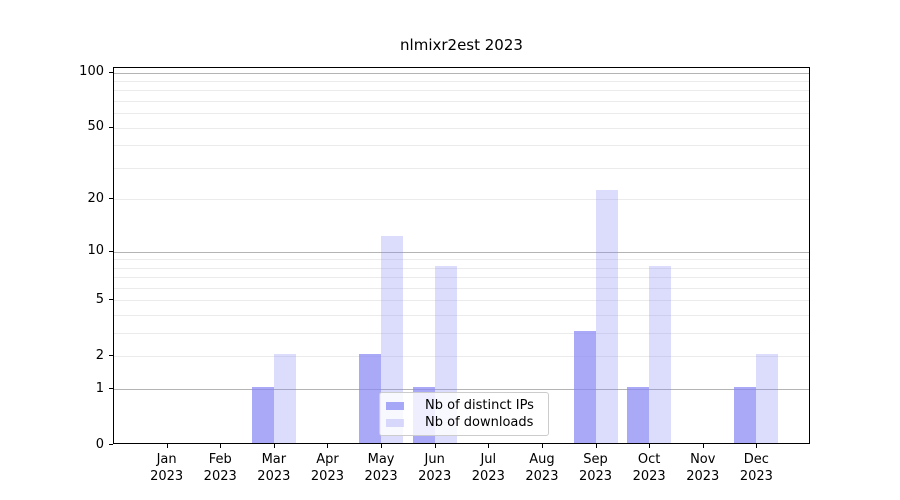 This screenshot has width=900, height=500. What do you see at coordinates (488, 468) in the screenshot?
I see `x-tick-label: Jul 2023` at bounding box center [488, 468].